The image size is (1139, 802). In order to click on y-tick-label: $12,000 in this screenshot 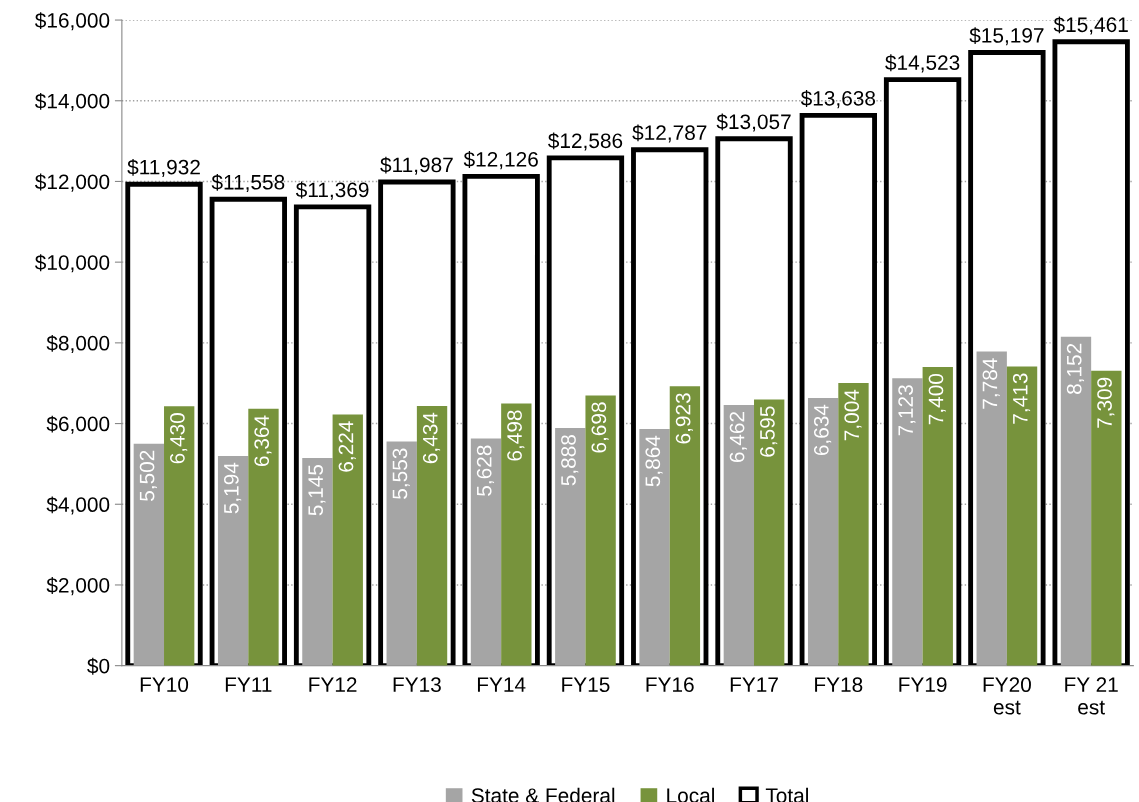, I will do `click(72, 182)`.